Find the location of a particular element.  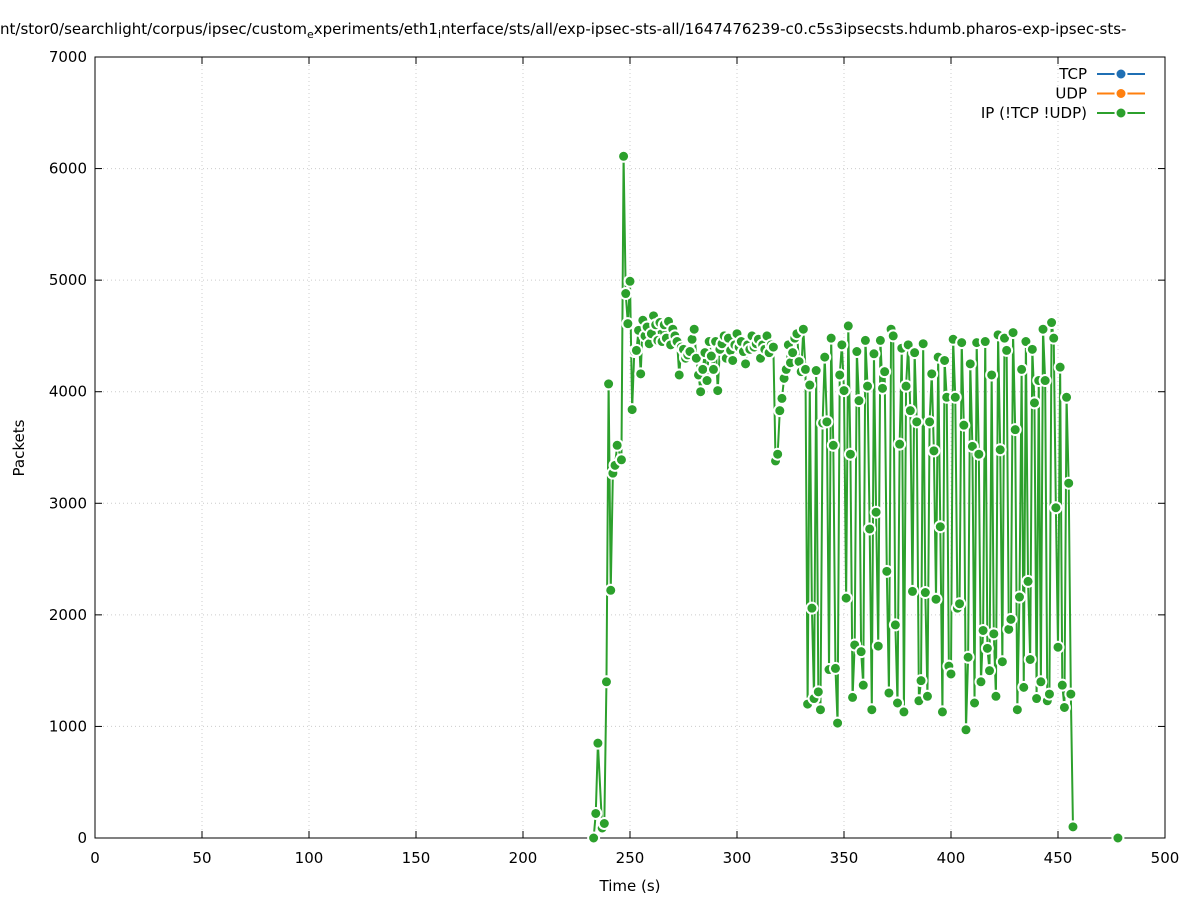

x-tick-label: 500 is located at coordinates (1165, 858).